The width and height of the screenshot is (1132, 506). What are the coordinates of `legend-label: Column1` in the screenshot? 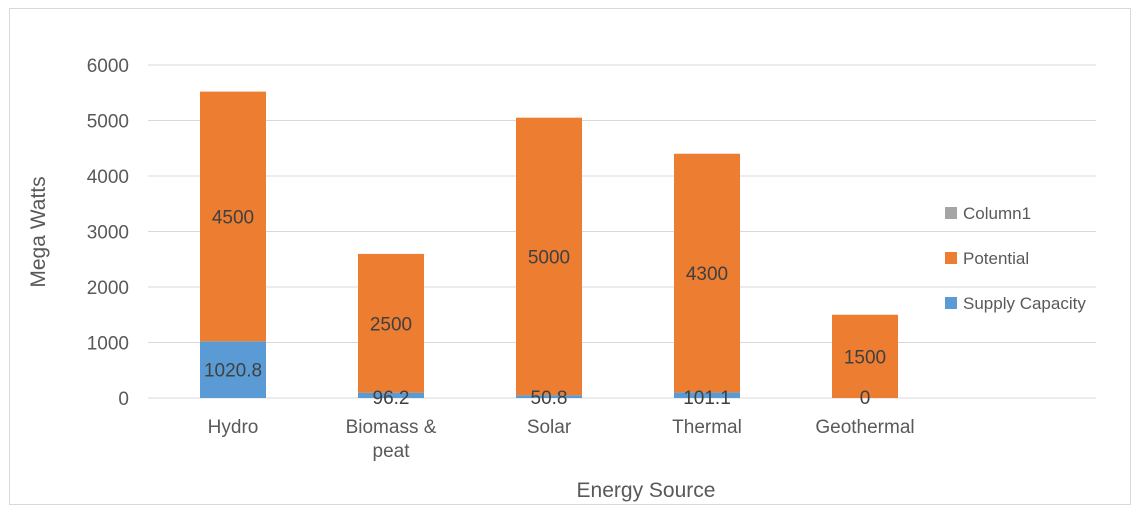 It's located at (997, 213).